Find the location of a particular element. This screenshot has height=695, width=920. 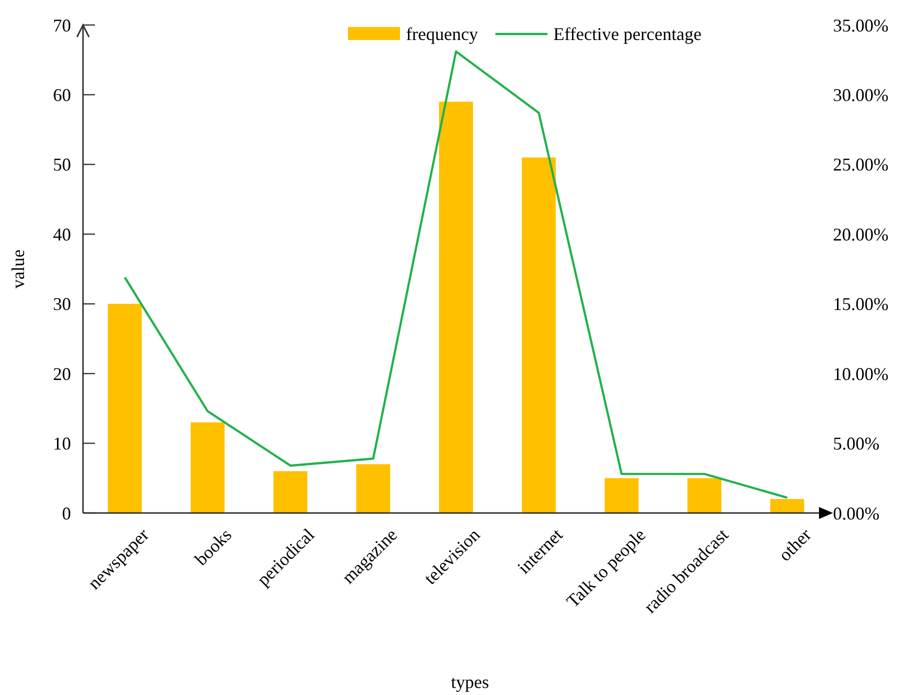

y-tick-label: 20 is located at coordinates (62, 374).